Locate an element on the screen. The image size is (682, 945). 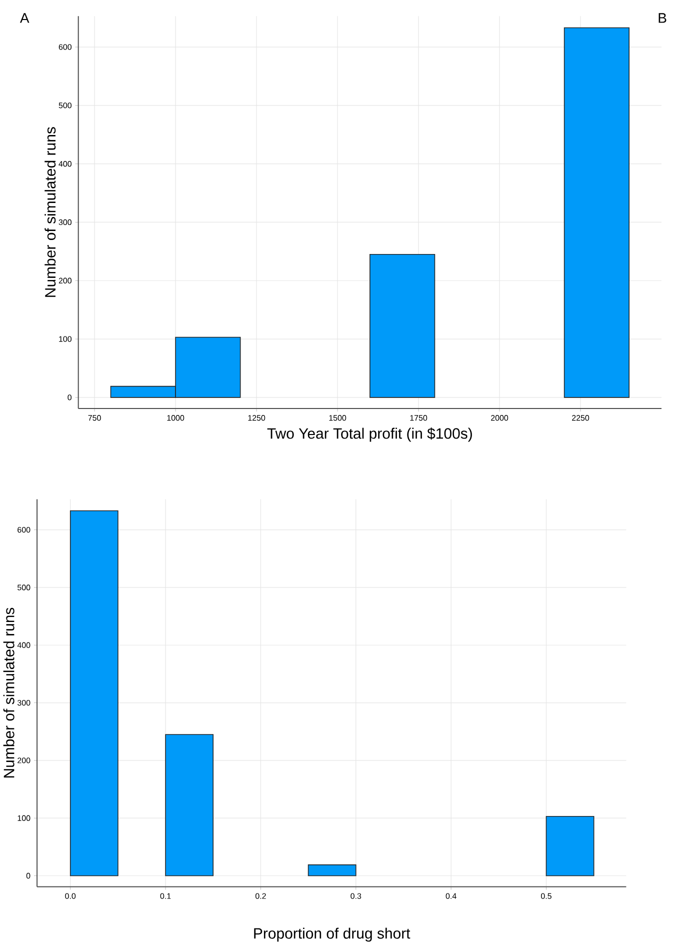
x-axis-title: Two Year Total profit (in $100s) is located at coordinates (369, 435).